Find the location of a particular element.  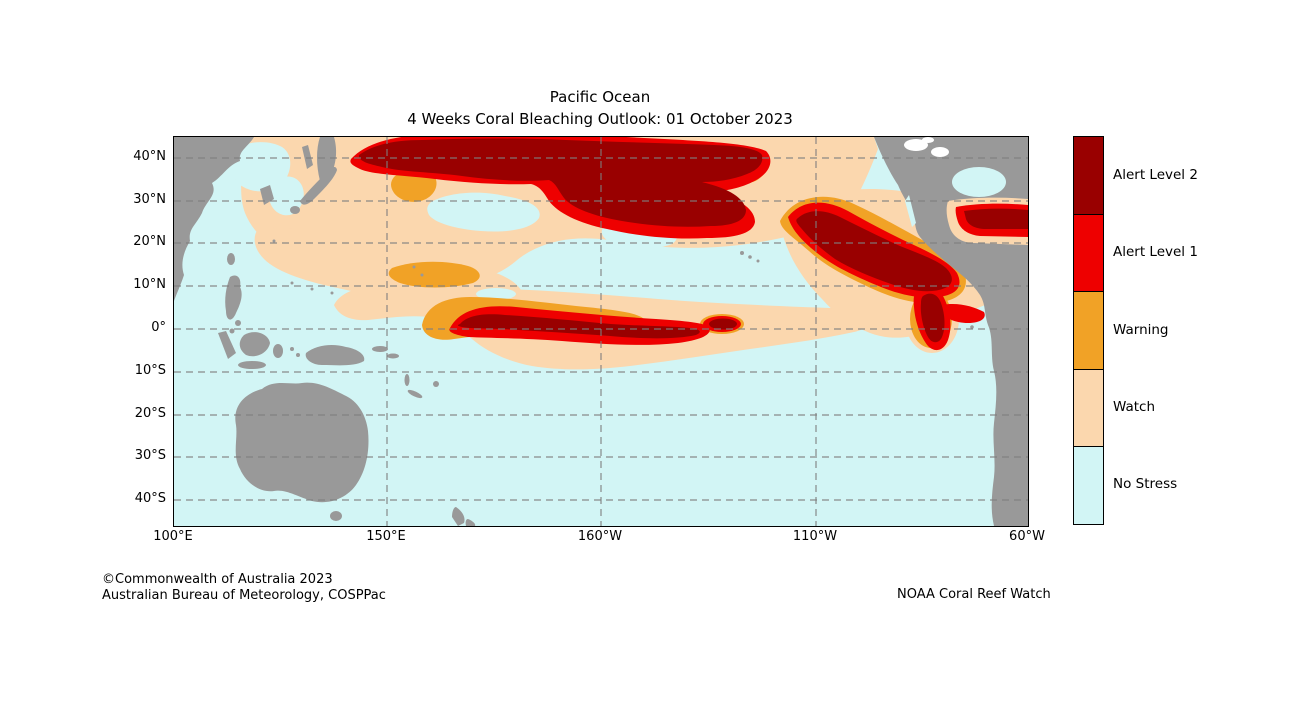

credit-noaa: NOAA Coral Reef Watch is located at coordinates (974, 594).